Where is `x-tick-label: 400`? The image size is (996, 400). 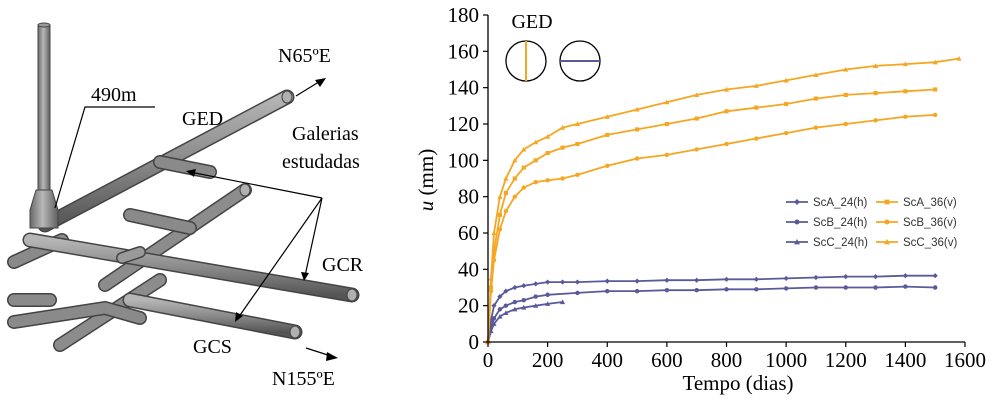
x-tick-label: 400 is located at coordinates (608, 360).